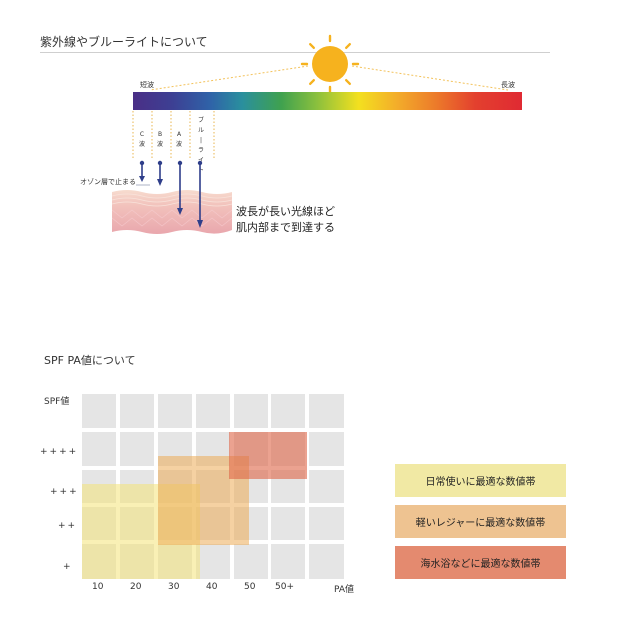  What do you see at coordinates (108, 182) in the screenshot?
I see `ozone-layer-label: オゾン層で止まる` at bounding box center [108, 182].